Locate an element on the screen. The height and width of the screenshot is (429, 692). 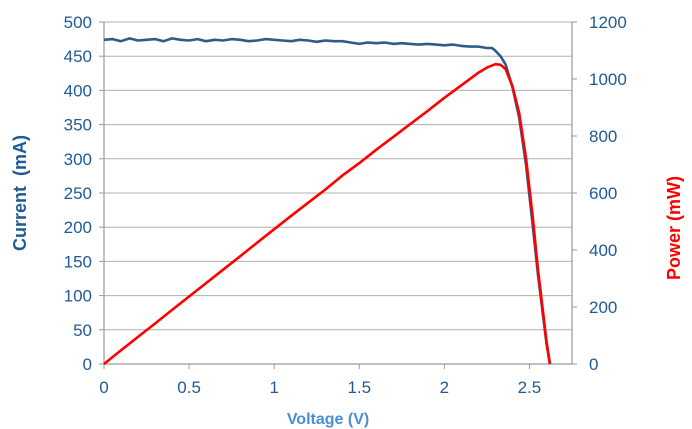
y-tick-label-8: 400 is located at coordinates (78, 90).